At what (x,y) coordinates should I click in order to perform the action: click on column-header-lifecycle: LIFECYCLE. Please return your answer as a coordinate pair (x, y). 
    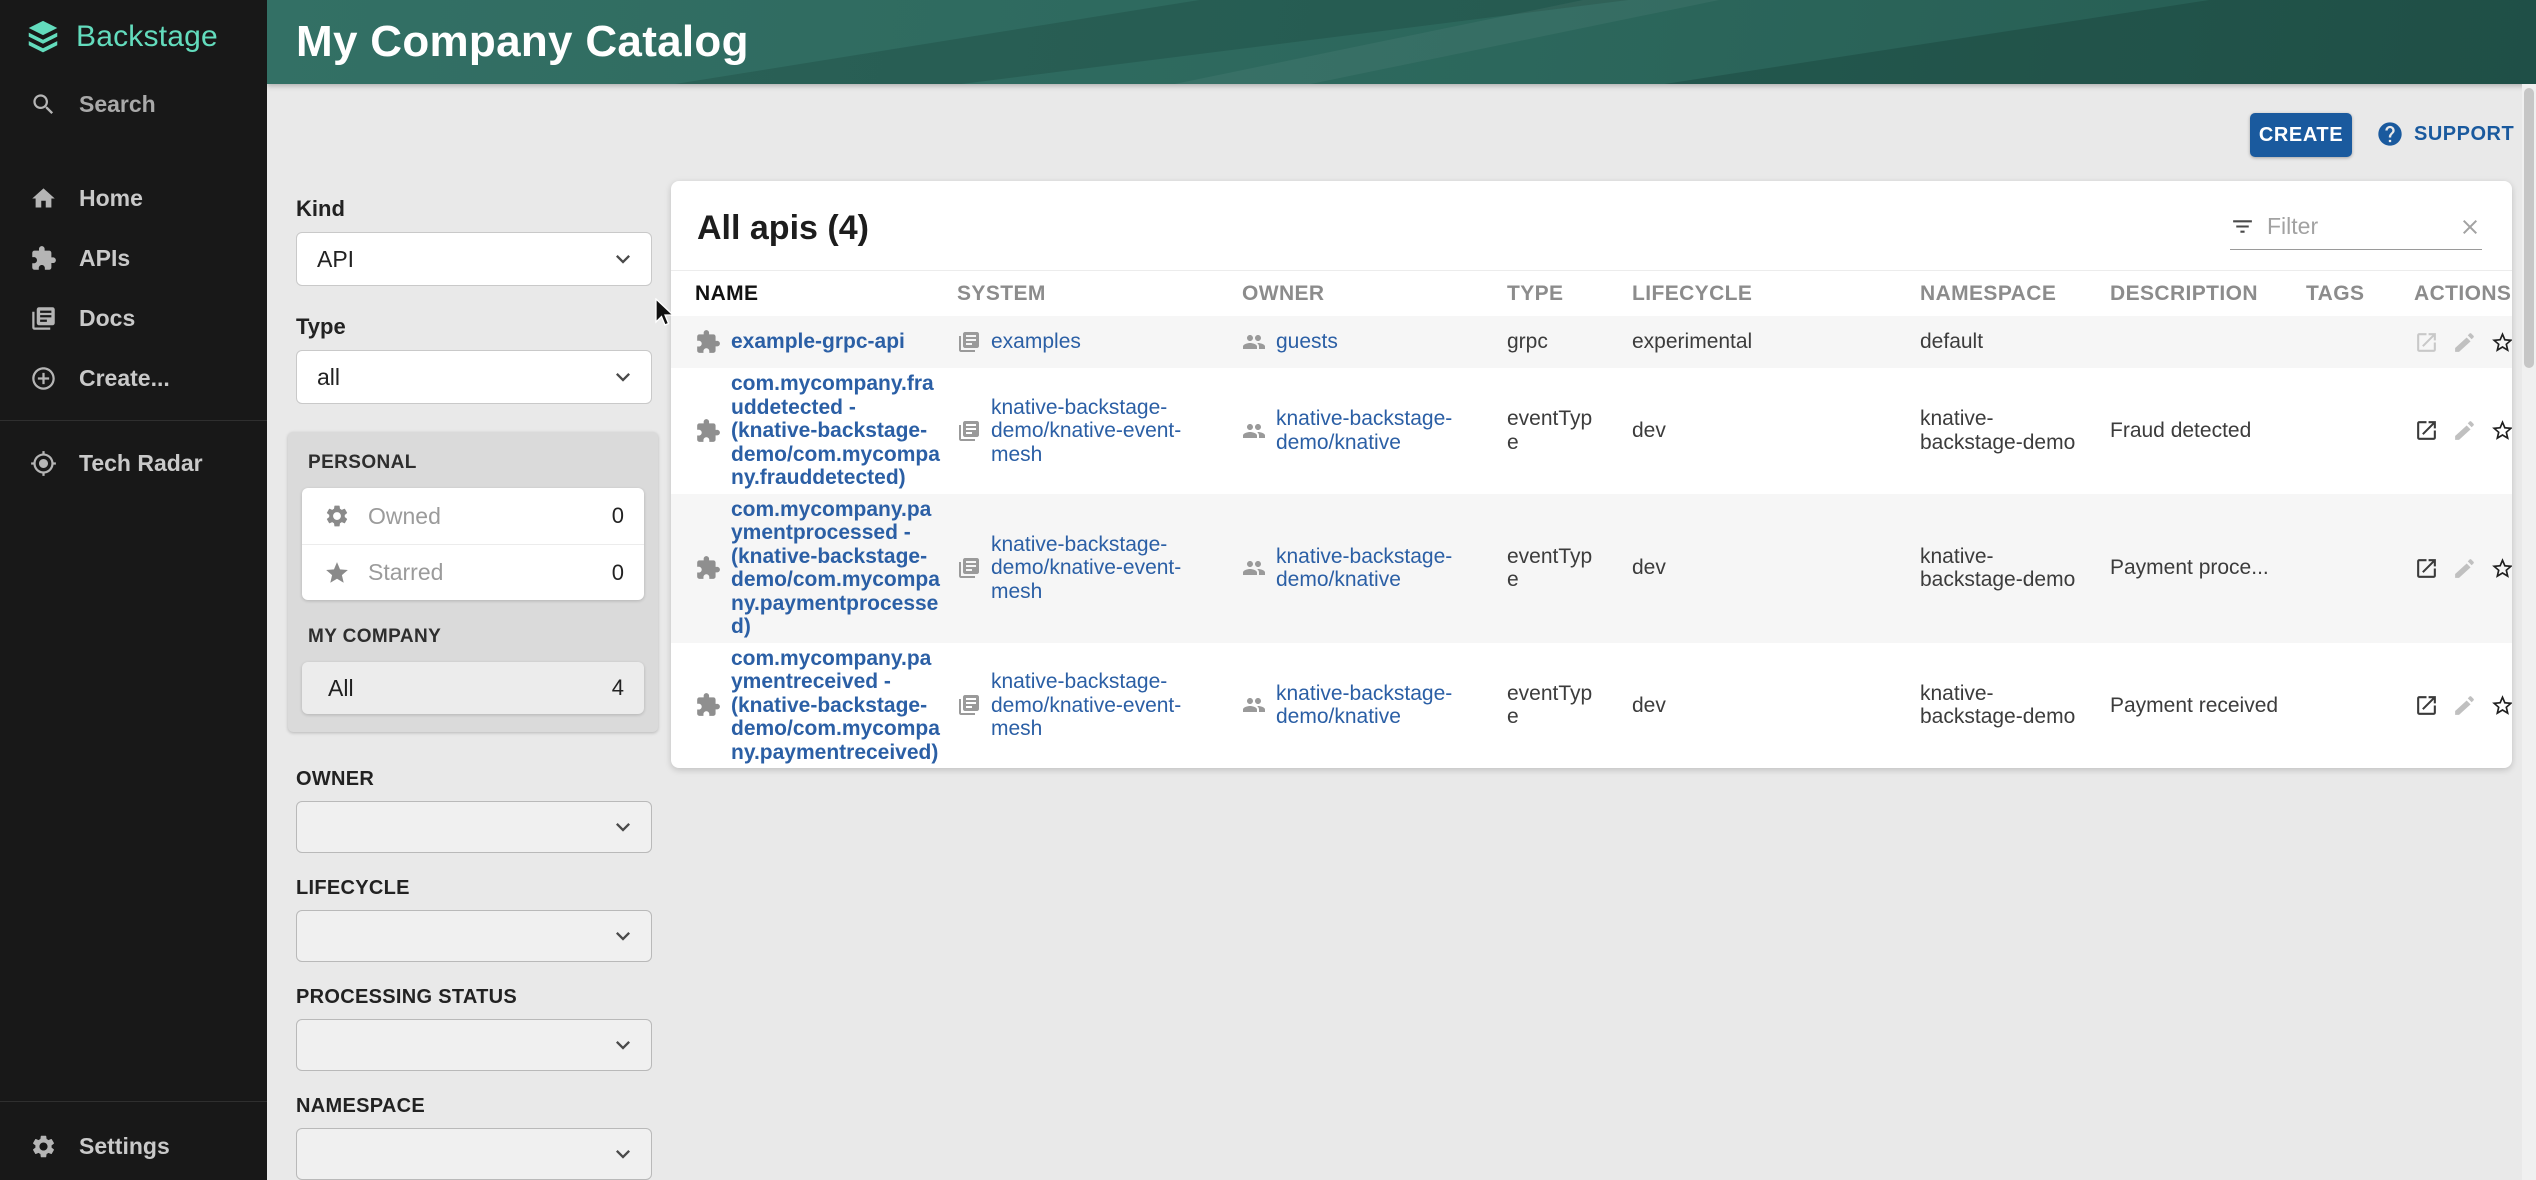
    Looking at the image, I should click on (1692, 293).